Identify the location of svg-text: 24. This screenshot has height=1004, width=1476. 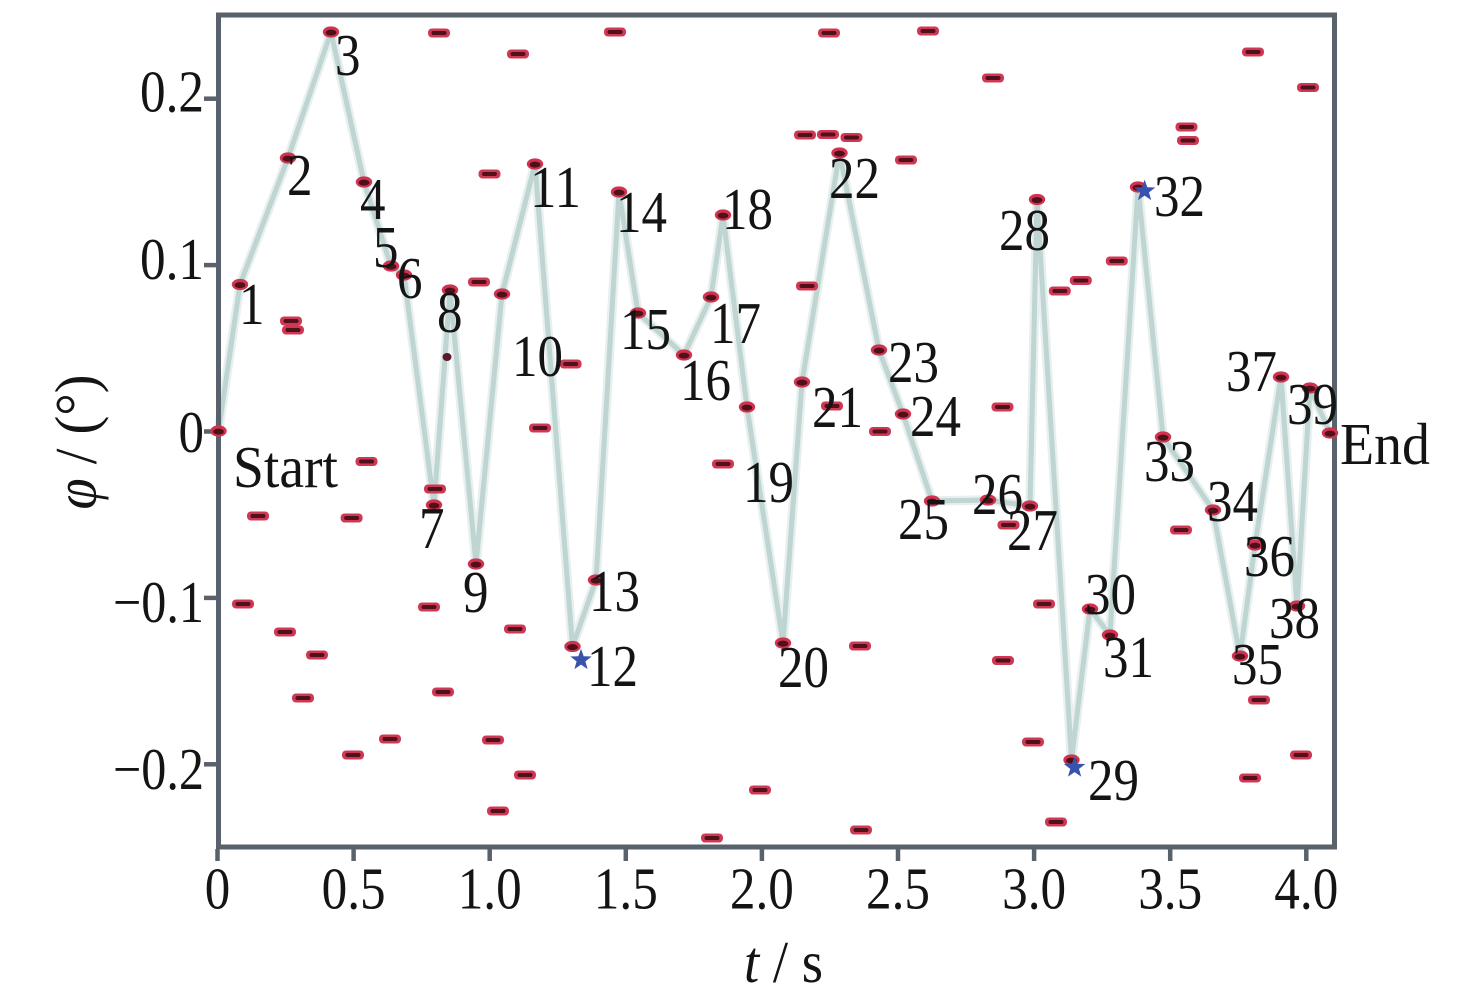
(935, 416).